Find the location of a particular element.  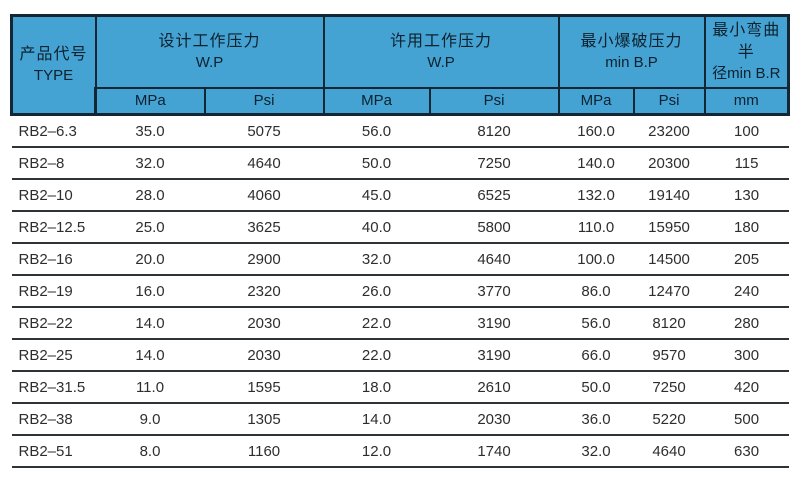

unit-cell-bend-mm: mm is located at coordinates (747, 101).